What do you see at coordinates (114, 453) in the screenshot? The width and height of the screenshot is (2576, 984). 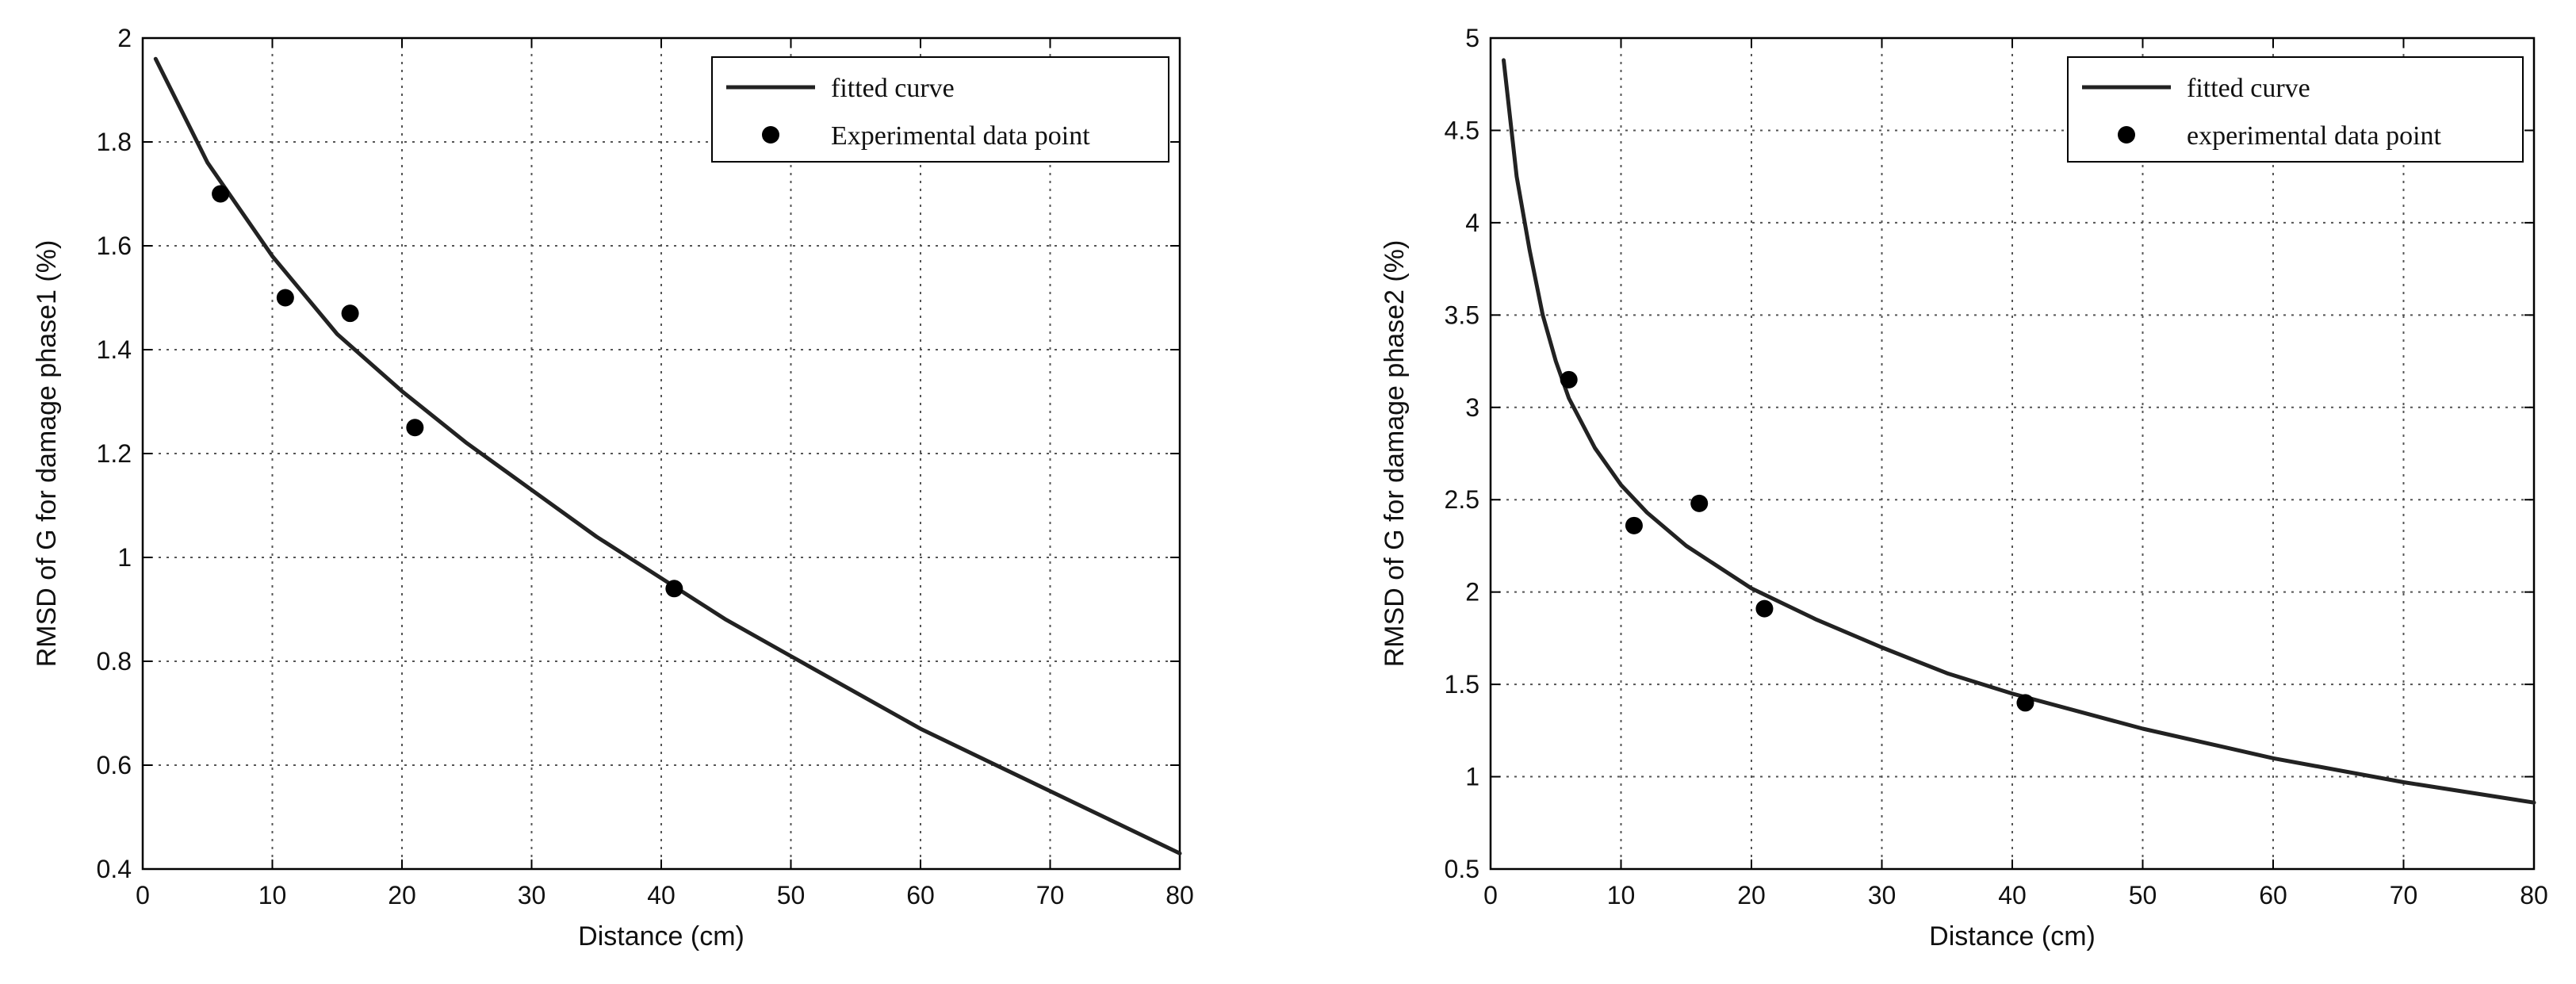 I see `y-tick-label: 1.2` at bounding box center [114, 453].